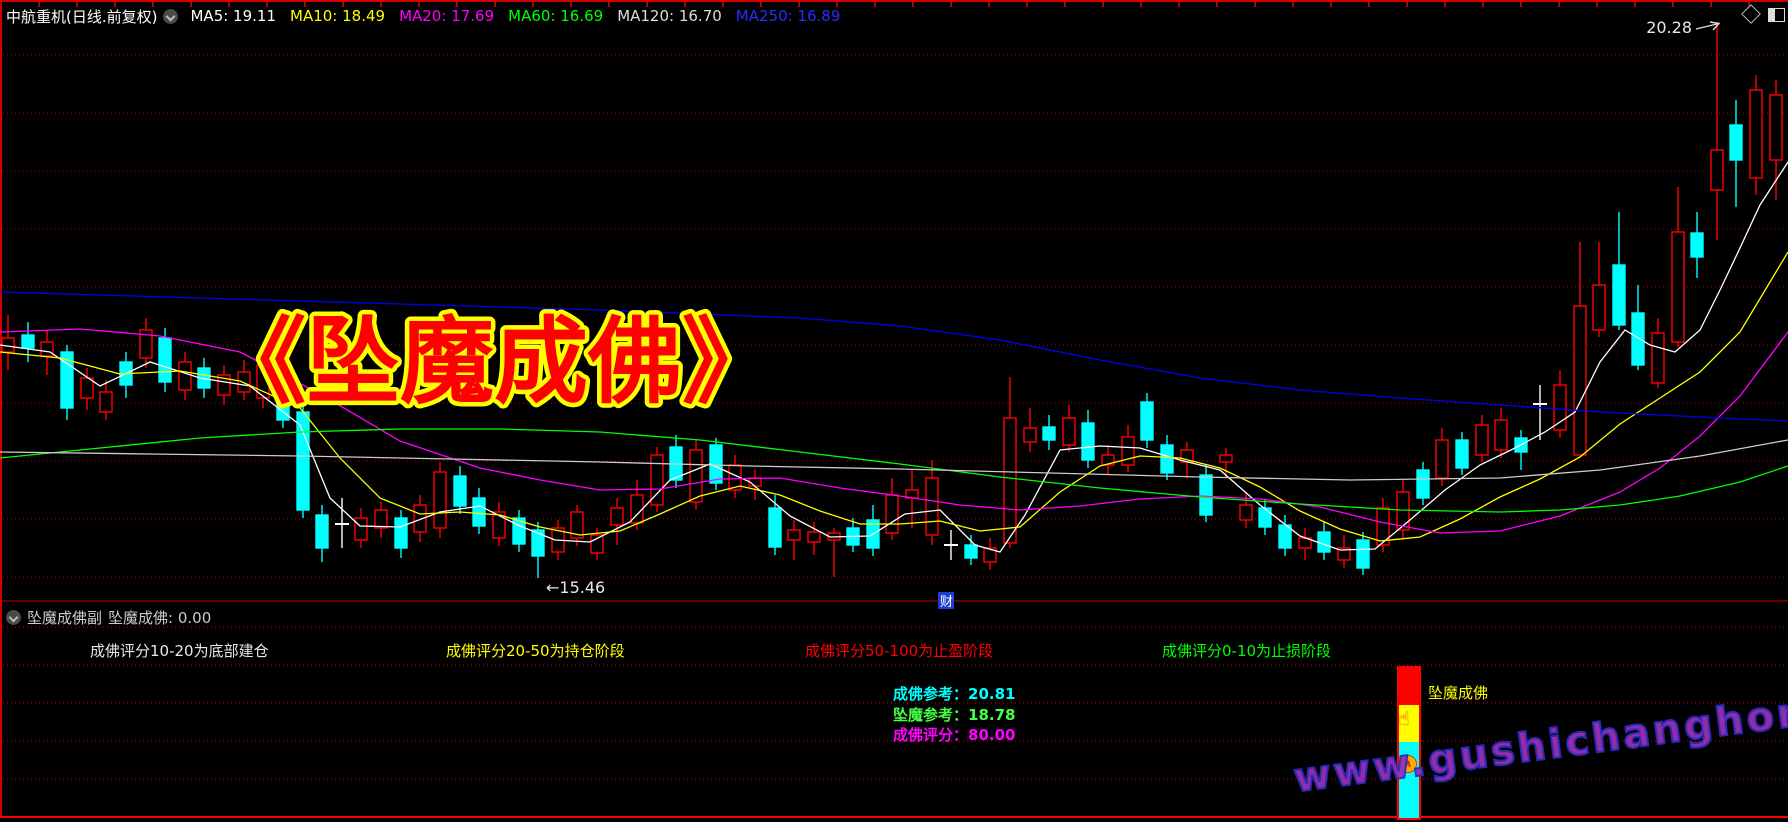 The image size is (1788, 822). Describe the element at coordinates (65, 618) in the screenshot. I see `indicator-name: 坠魔成佛副` at that location.